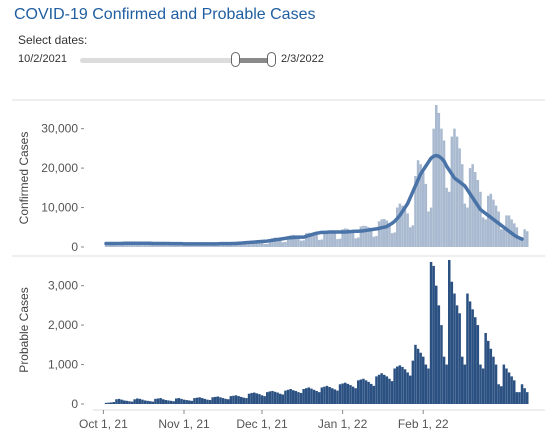 The height and width of the screenshot is (438, 550). I want to click on y-tick-label: 1,000, so click(63, 365).